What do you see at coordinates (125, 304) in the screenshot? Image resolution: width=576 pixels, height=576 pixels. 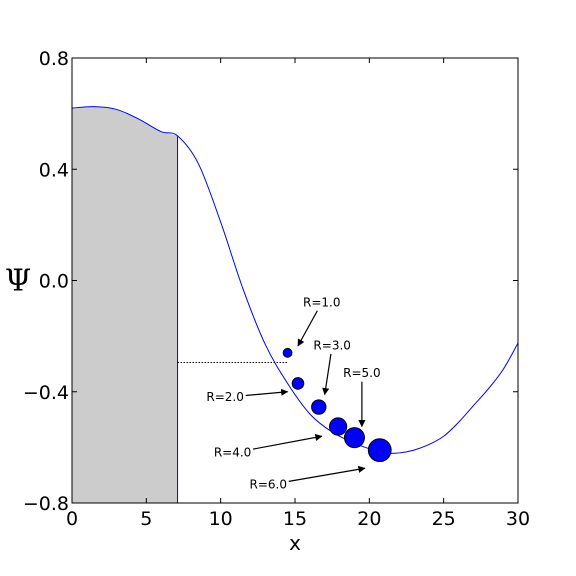 I see `shaded-region` at bounding box center [125, 304].